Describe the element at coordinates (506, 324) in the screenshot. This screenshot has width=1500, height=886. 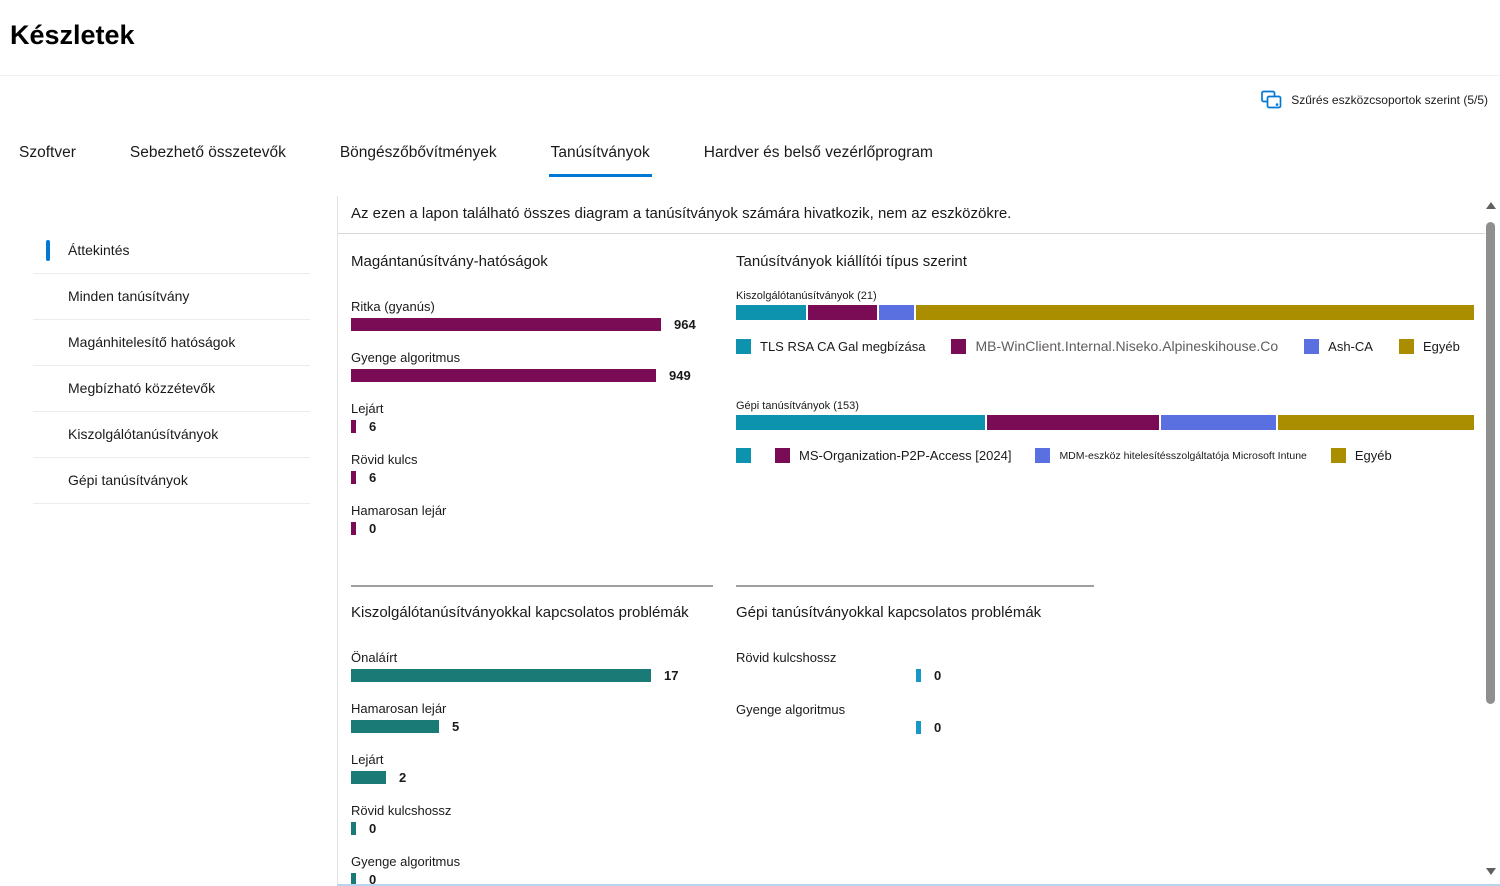
I see `bar-ritka-gyanus` at that location.